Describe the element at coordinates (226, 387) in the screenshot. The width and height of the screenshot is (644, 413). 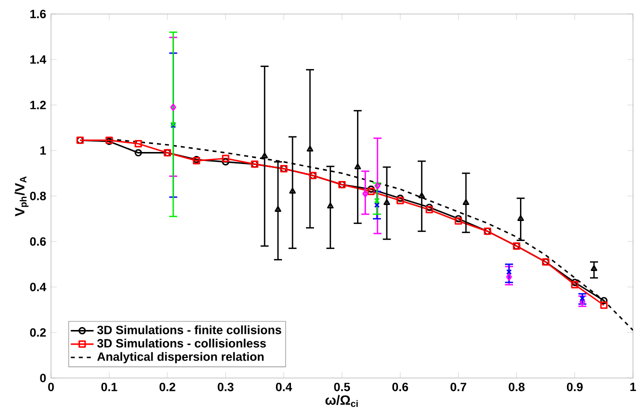
I see `x-tick-label: 0.3` at that location.